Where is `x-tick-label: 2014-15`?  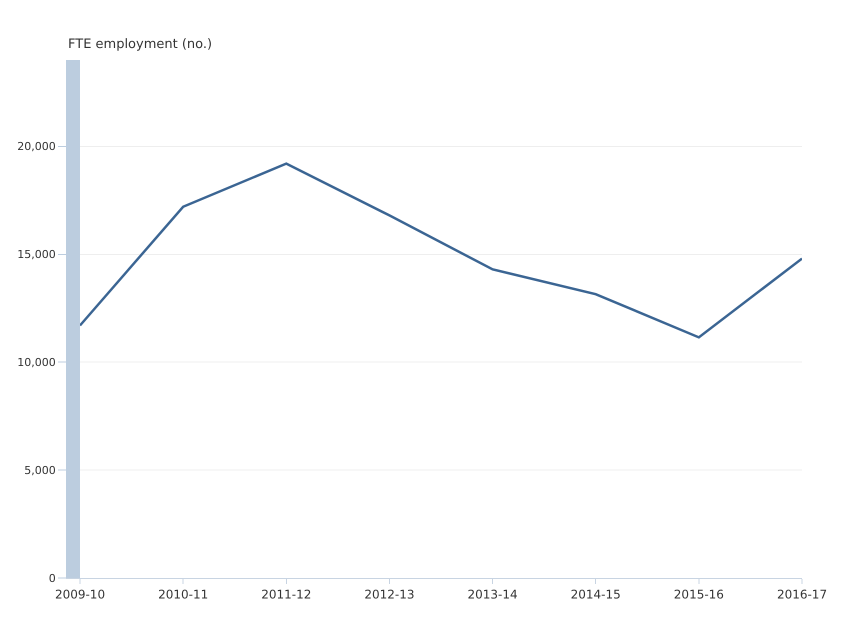 x-tick-label: 2014-15 is located at coordinates (595, 594).